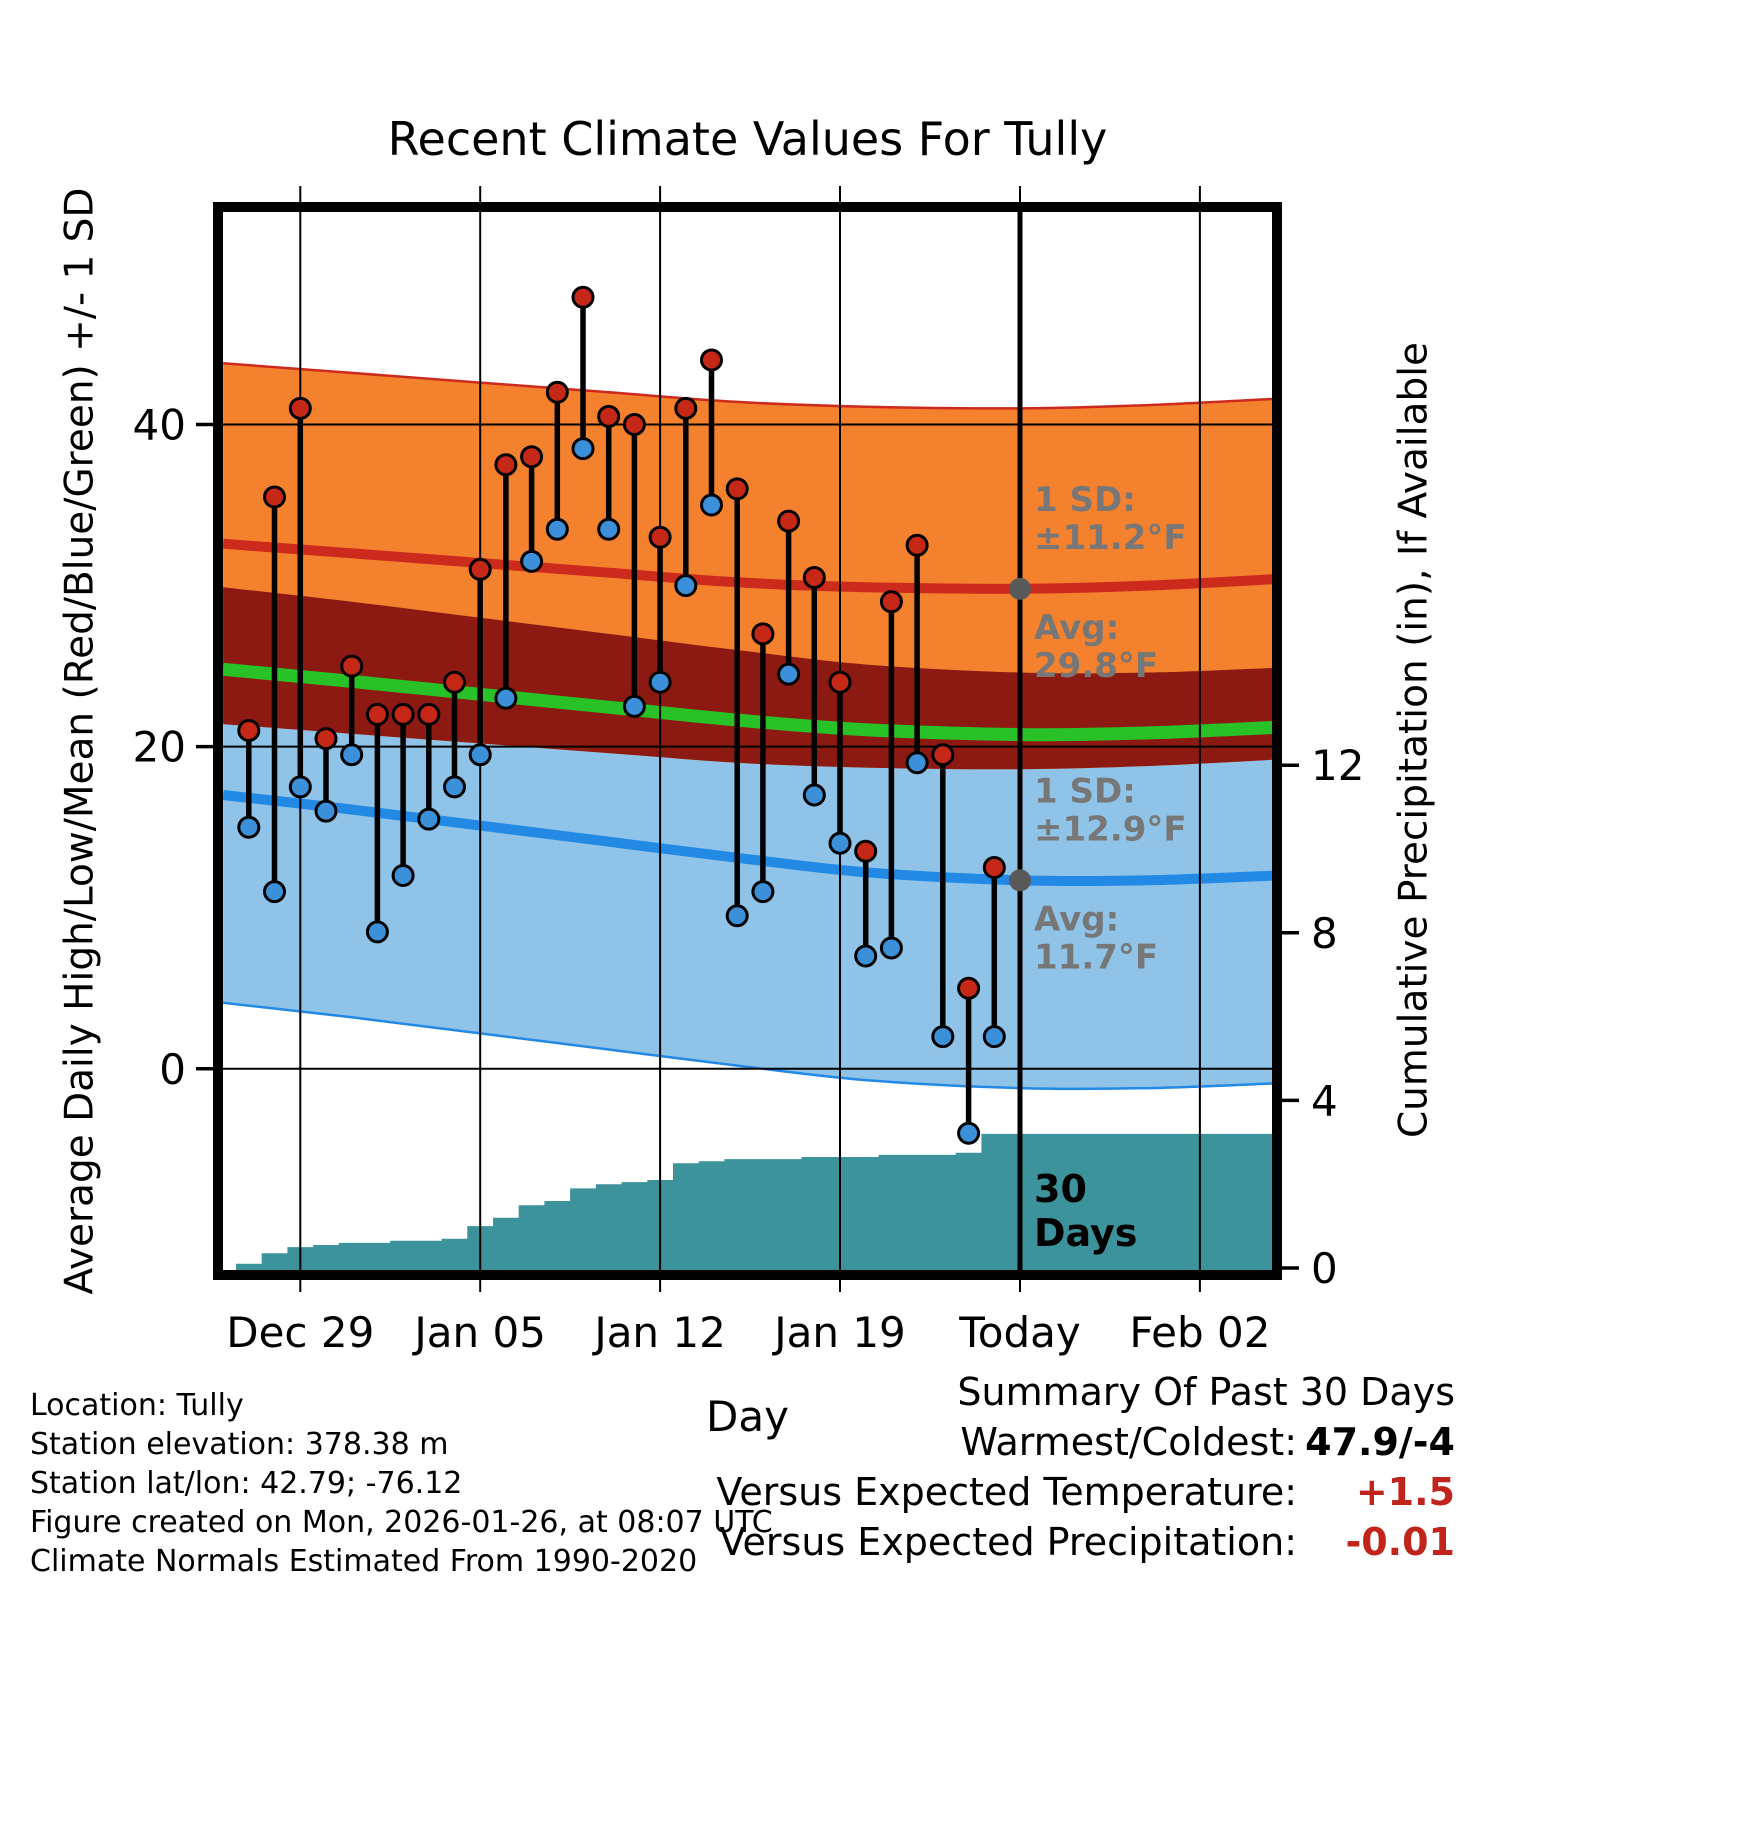 Image resolution: width=1748 pixels, height=1828 pixels. Describe the element at coordinates (750, 386) in the screenshot. I see `high-band-top-edge` at that location.